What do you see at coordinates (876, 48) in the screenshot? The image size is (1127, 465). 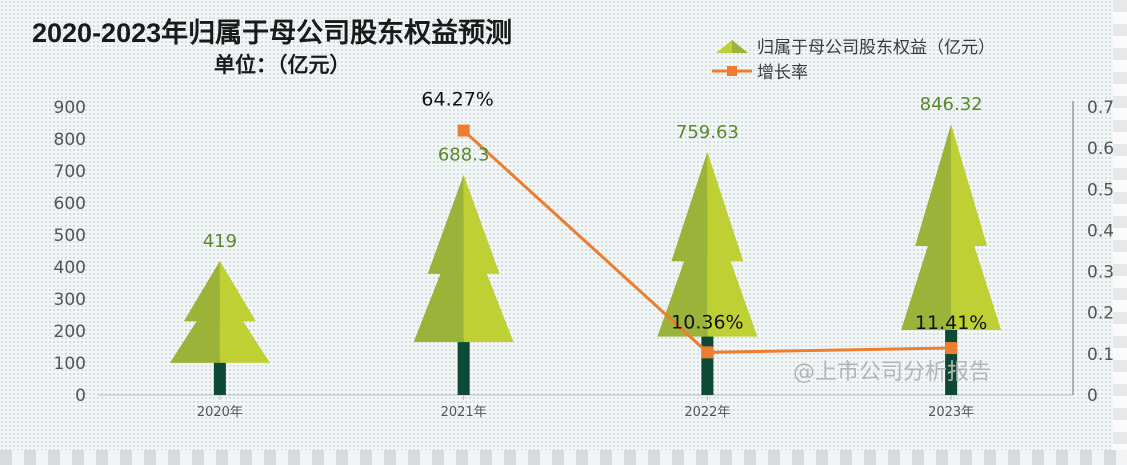 I see `legend-label-equity: 归属于母公司股东权益（亿元）` at bounding box center [876, 48].